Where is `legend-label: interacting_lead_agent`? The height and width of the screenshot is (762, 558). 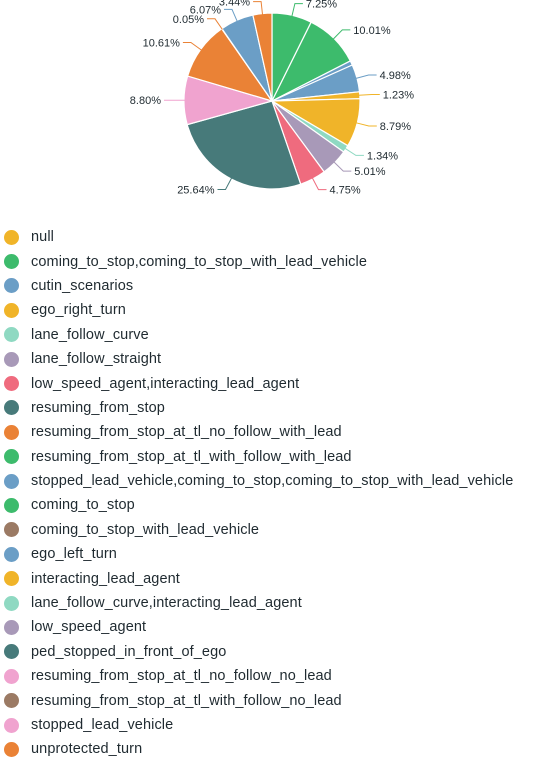 legend-label: interacting_lead_agent is located at coordinates (105, 579).